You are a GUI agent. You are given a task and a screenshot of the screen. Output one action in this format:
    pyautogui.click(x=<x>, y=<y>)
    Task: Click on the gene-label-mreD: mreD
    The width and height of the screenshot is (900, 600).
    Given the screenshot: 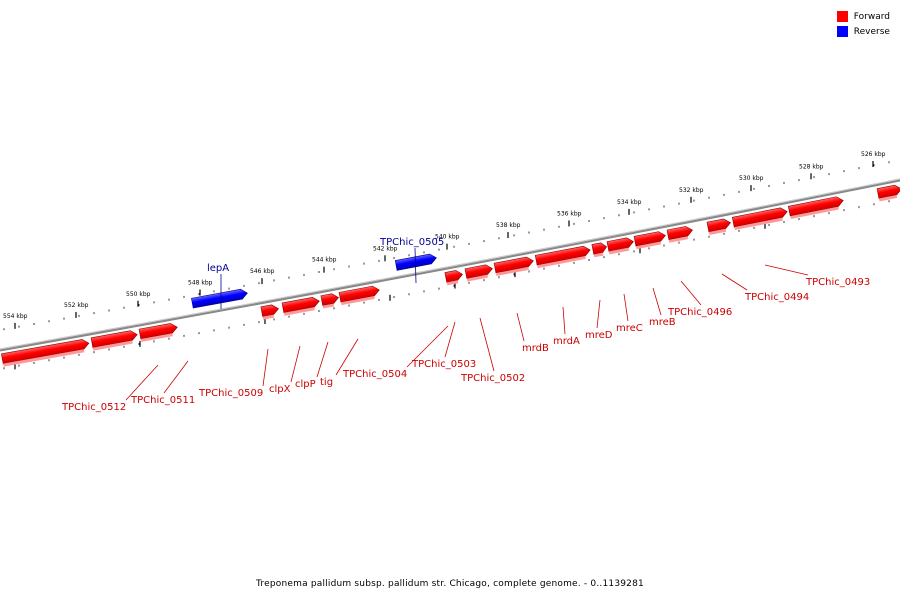 What is the action you would take?
    pyautogui.click(x=599, y=335)
    